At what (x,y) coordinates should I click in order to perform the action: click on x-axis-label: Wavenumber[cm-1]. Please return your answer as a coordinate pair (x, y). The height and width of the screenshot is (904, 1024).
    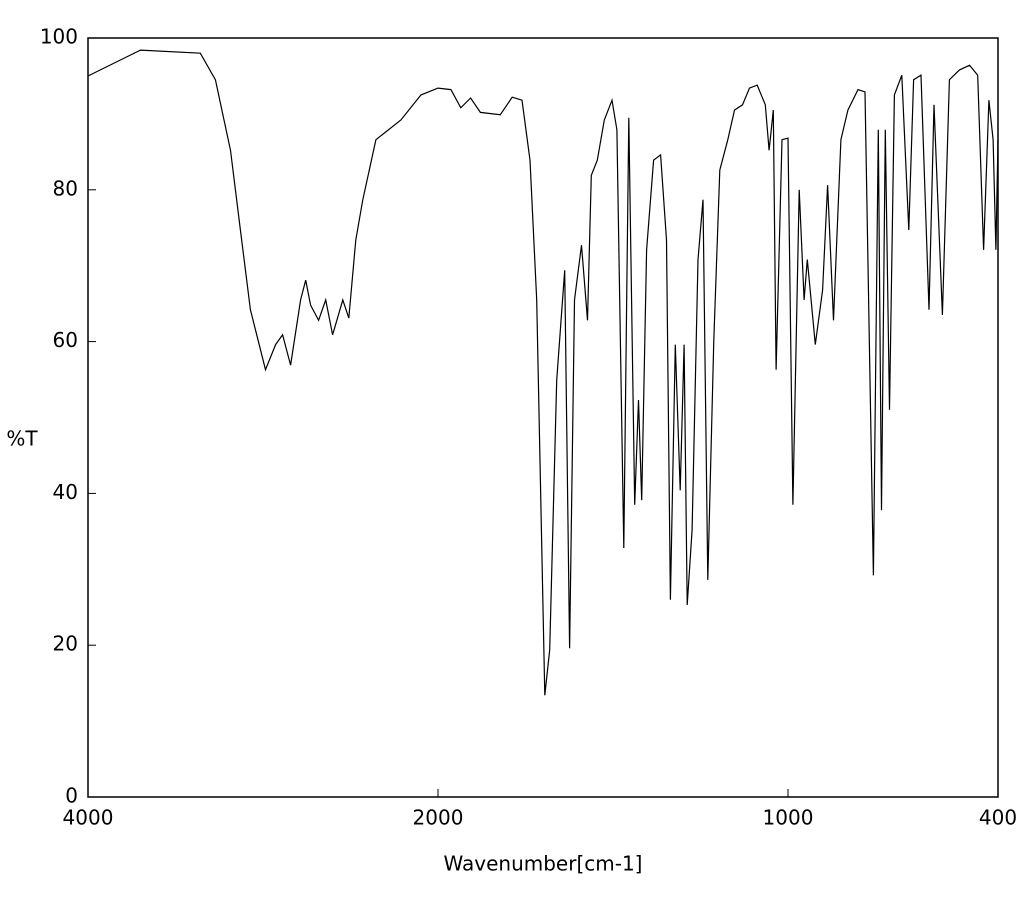
    Looking at the image, I should click on (543, 864).